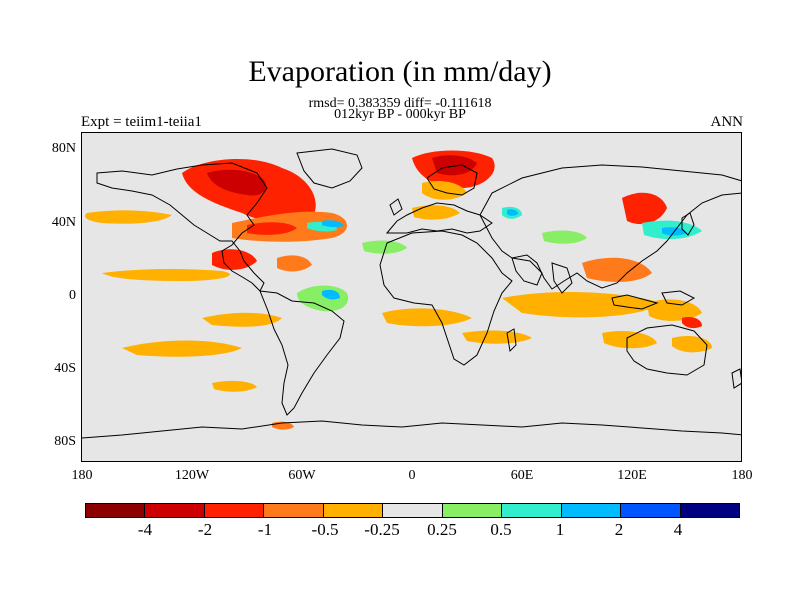  Describe the element at coordinates (619, 529) in the screenshot. I see `colorbar-label: 2` at that location.